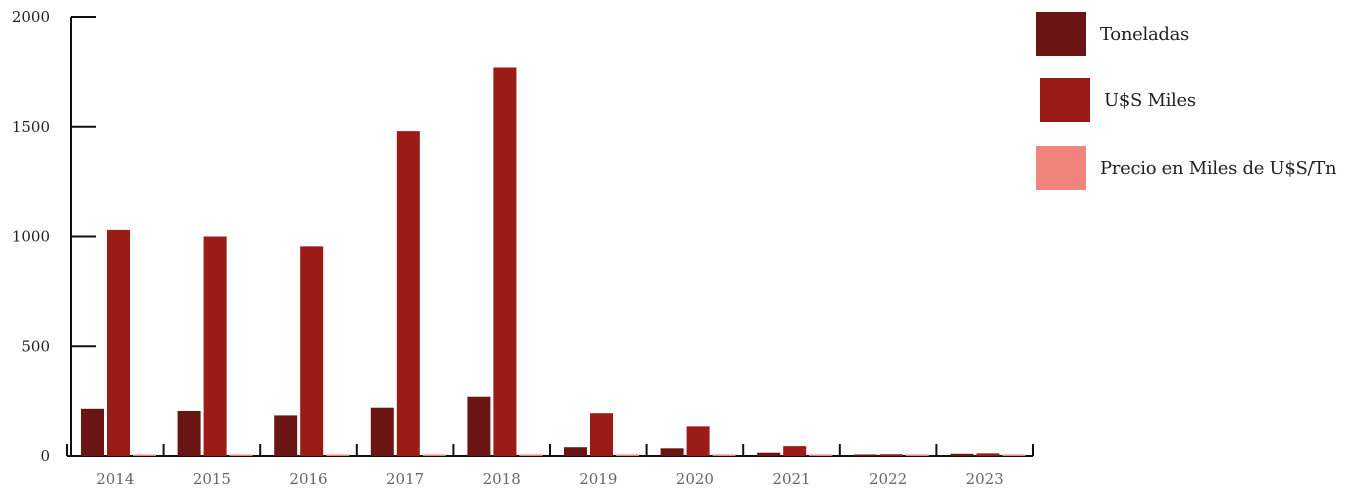 This screenshot has height=488, width=1371. Describe the element at coordinates (791, 479) in the screenshot. I see `x-tick-label: 2021` at that location.